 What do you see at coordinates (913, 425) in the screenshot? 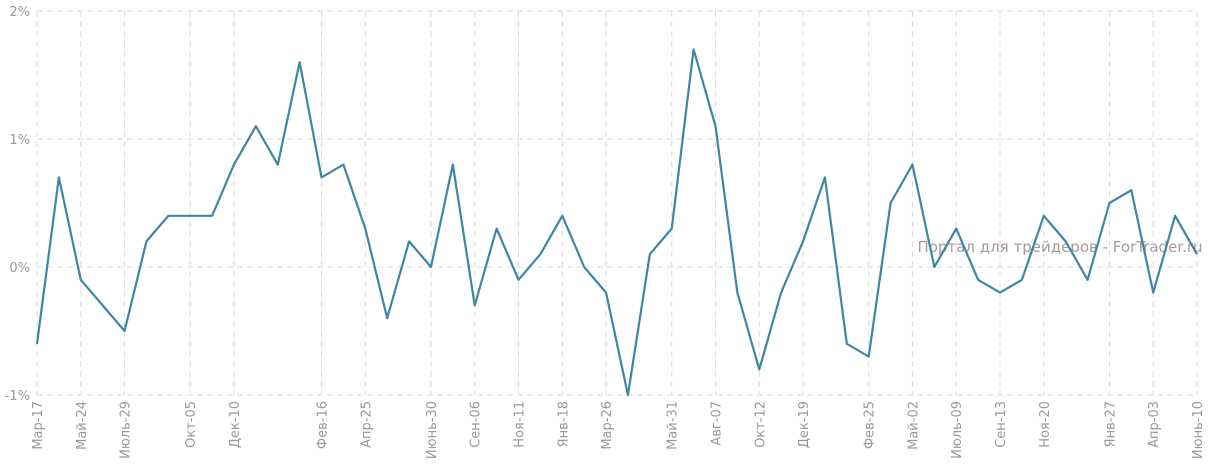
I see `x-tick-label: Май-02` at bounding box center [913, 425].